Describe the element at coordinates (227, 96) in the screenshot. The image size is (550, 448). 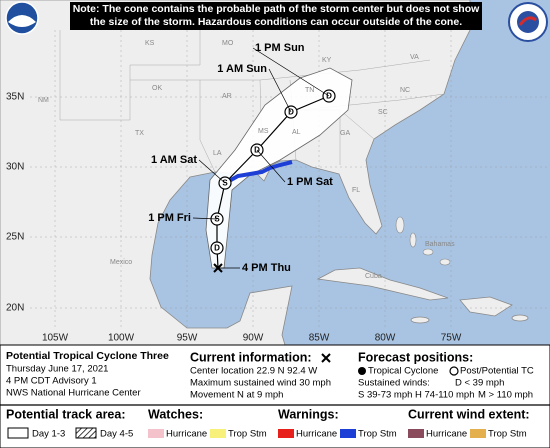
I see `place-label: AR` at that location.